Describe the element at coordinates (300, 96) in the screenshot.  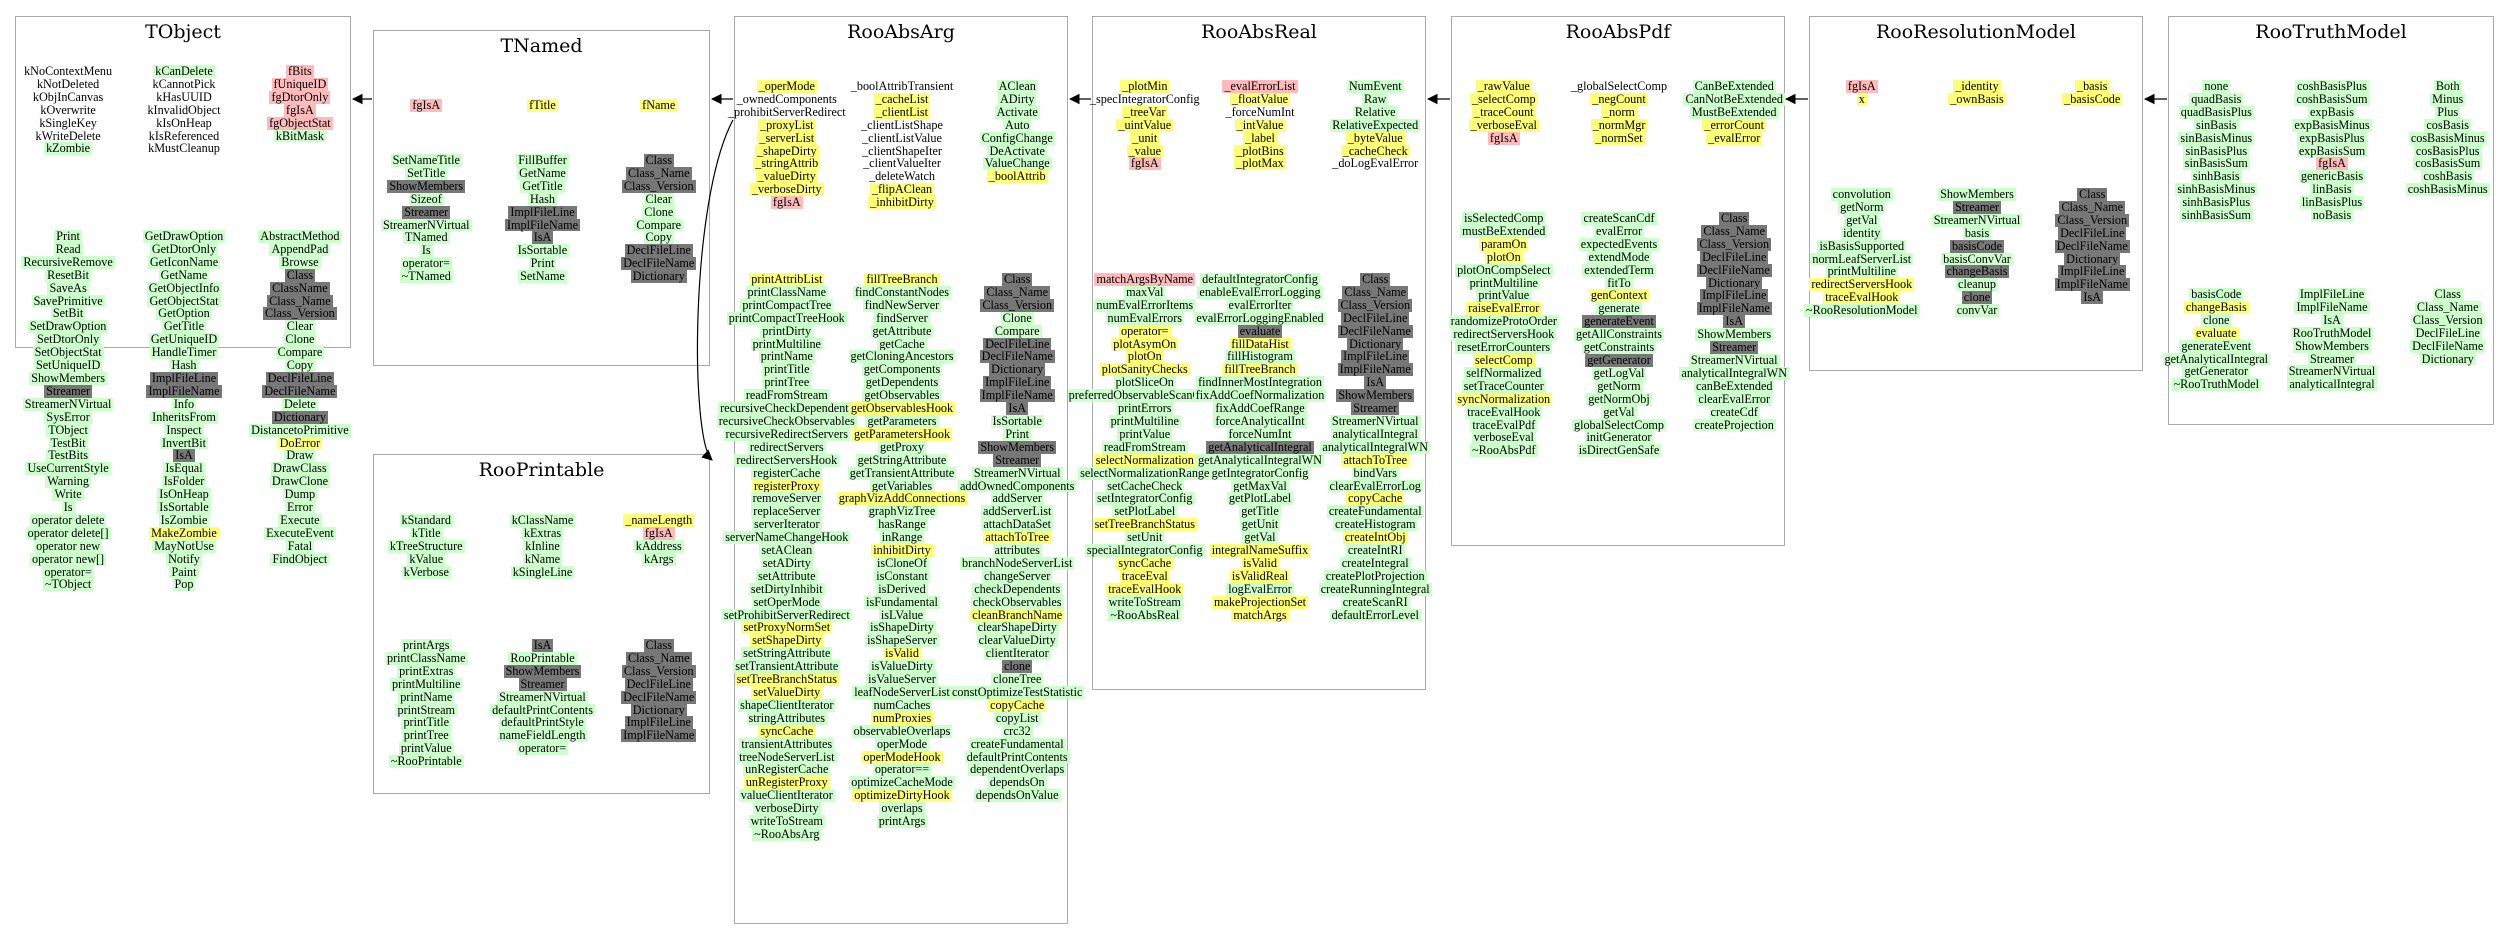
I see `member-attribute: fgDtorOnly` at that location.